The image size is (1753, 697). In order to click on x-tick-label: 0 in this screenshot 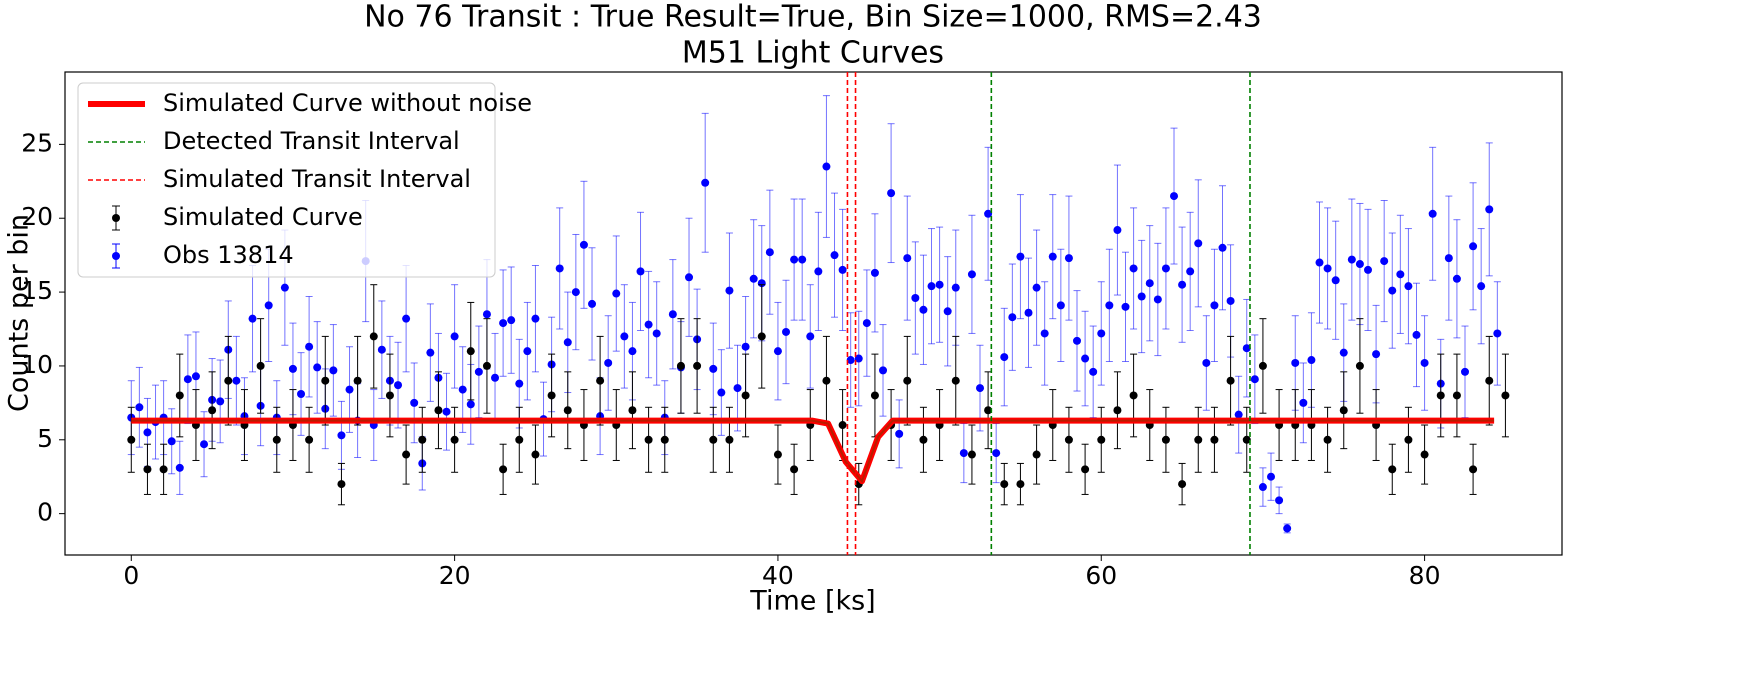, I will do `click(131, 575)`.